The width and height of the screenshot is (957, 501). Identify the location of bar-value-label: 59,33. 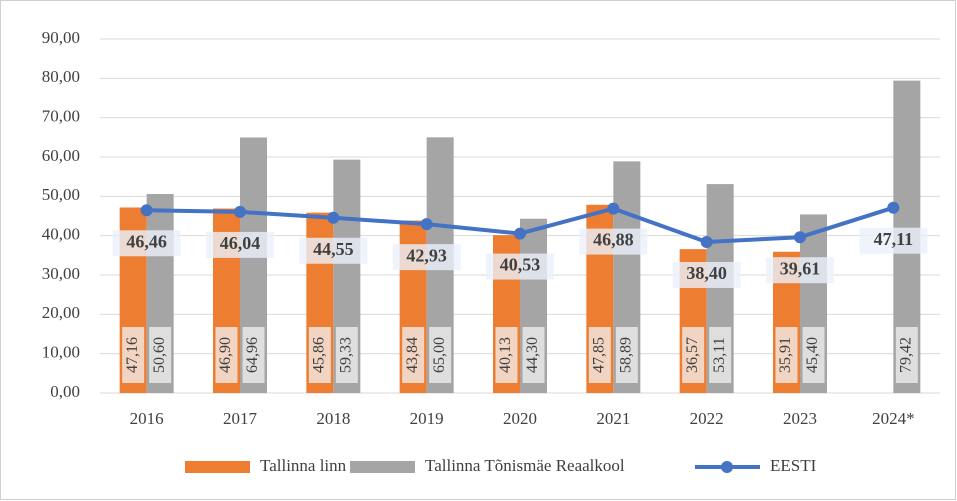
(346, 355).